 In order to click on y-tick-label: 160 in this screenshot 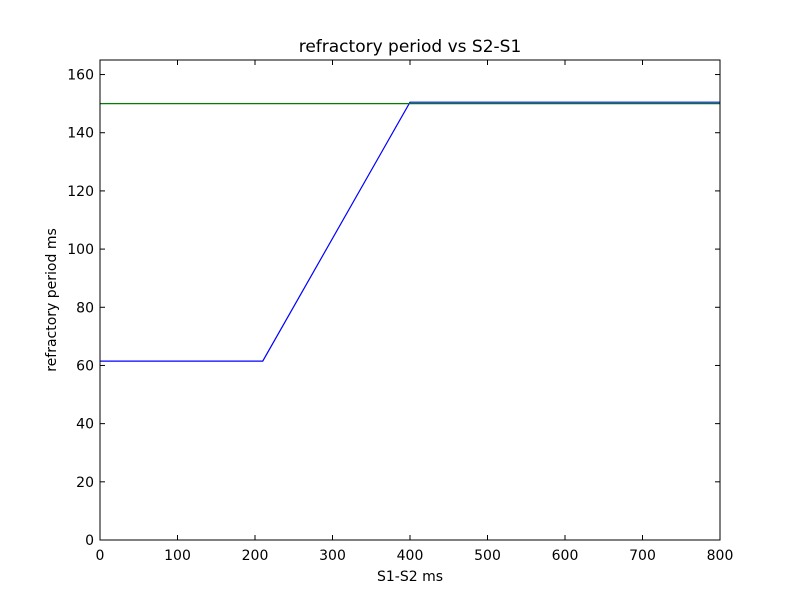, I will do `click(80, 76)`.